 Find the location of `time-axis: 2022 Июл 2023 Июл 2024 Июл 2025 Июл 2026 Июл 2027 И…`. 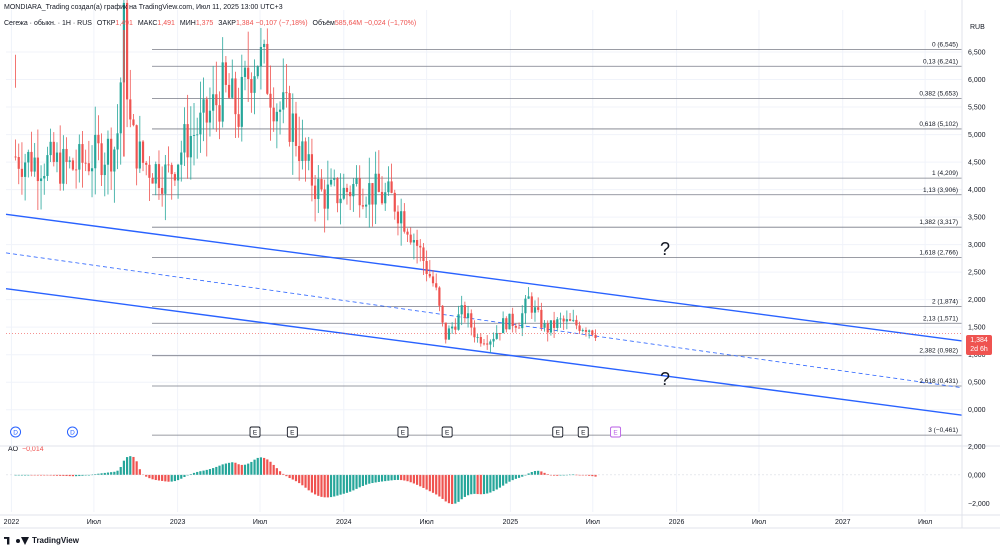

time-axis: 2022 Июл 2023 Июл 2024 Июл 2025 Июл 2026 Июл 2027 И… is located at coordinates (468, 522).